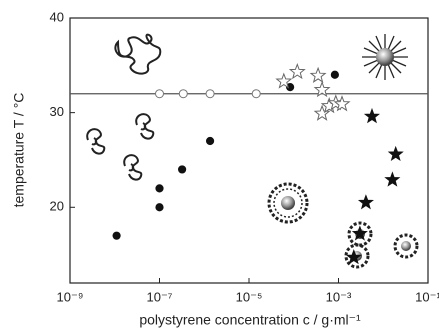  What do you see at coordinates (19, 150) in the screenshot?
I see `y-axis-label: temperature T / °C` at bounding box center [19, 150].